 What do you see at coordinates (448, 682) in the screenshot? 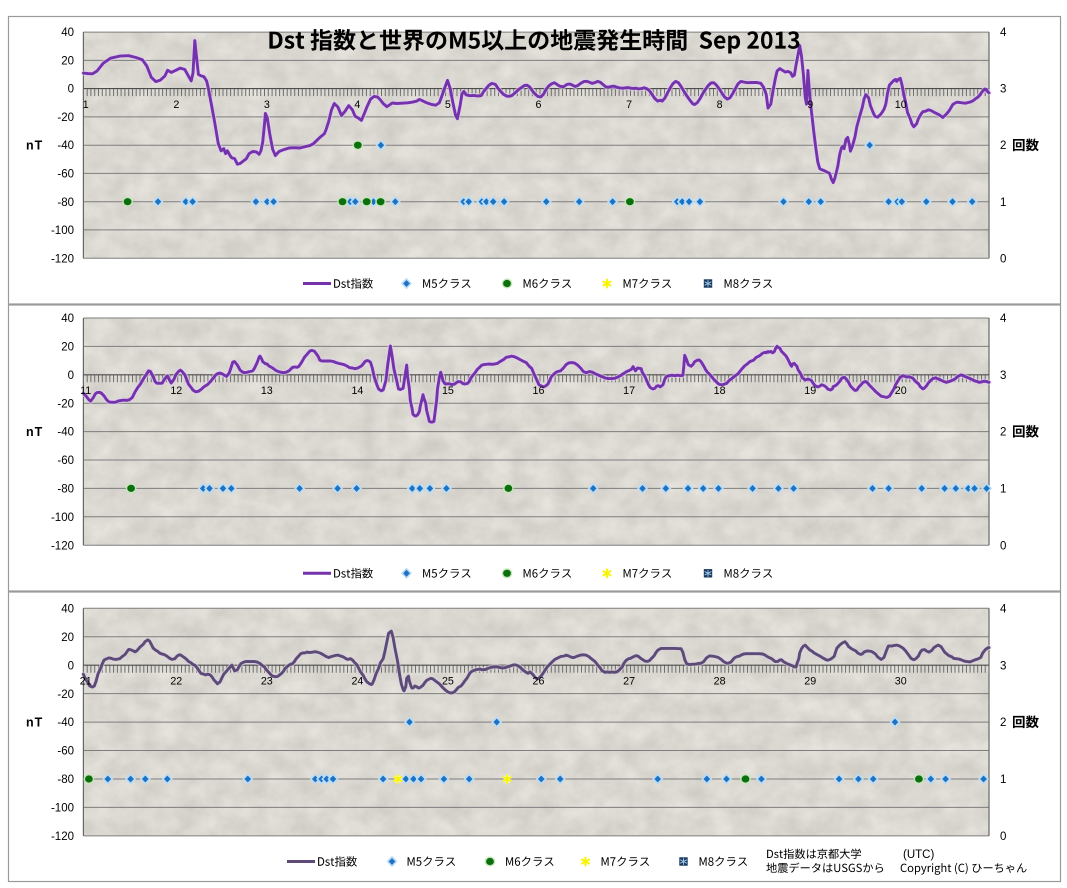
I see `svg-text: 25` at bounding box center [448, 682].